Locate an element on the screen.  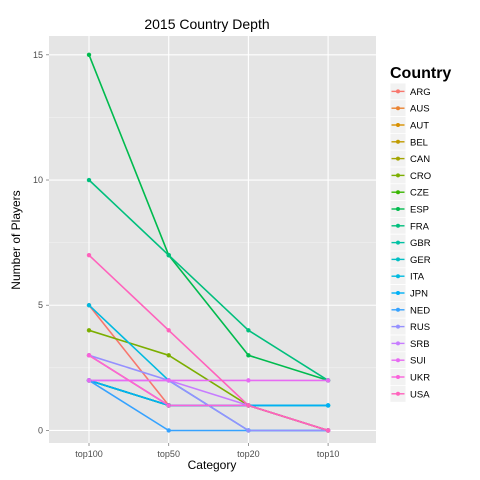
legend-label: AUS is located at coordinates (420, 109).